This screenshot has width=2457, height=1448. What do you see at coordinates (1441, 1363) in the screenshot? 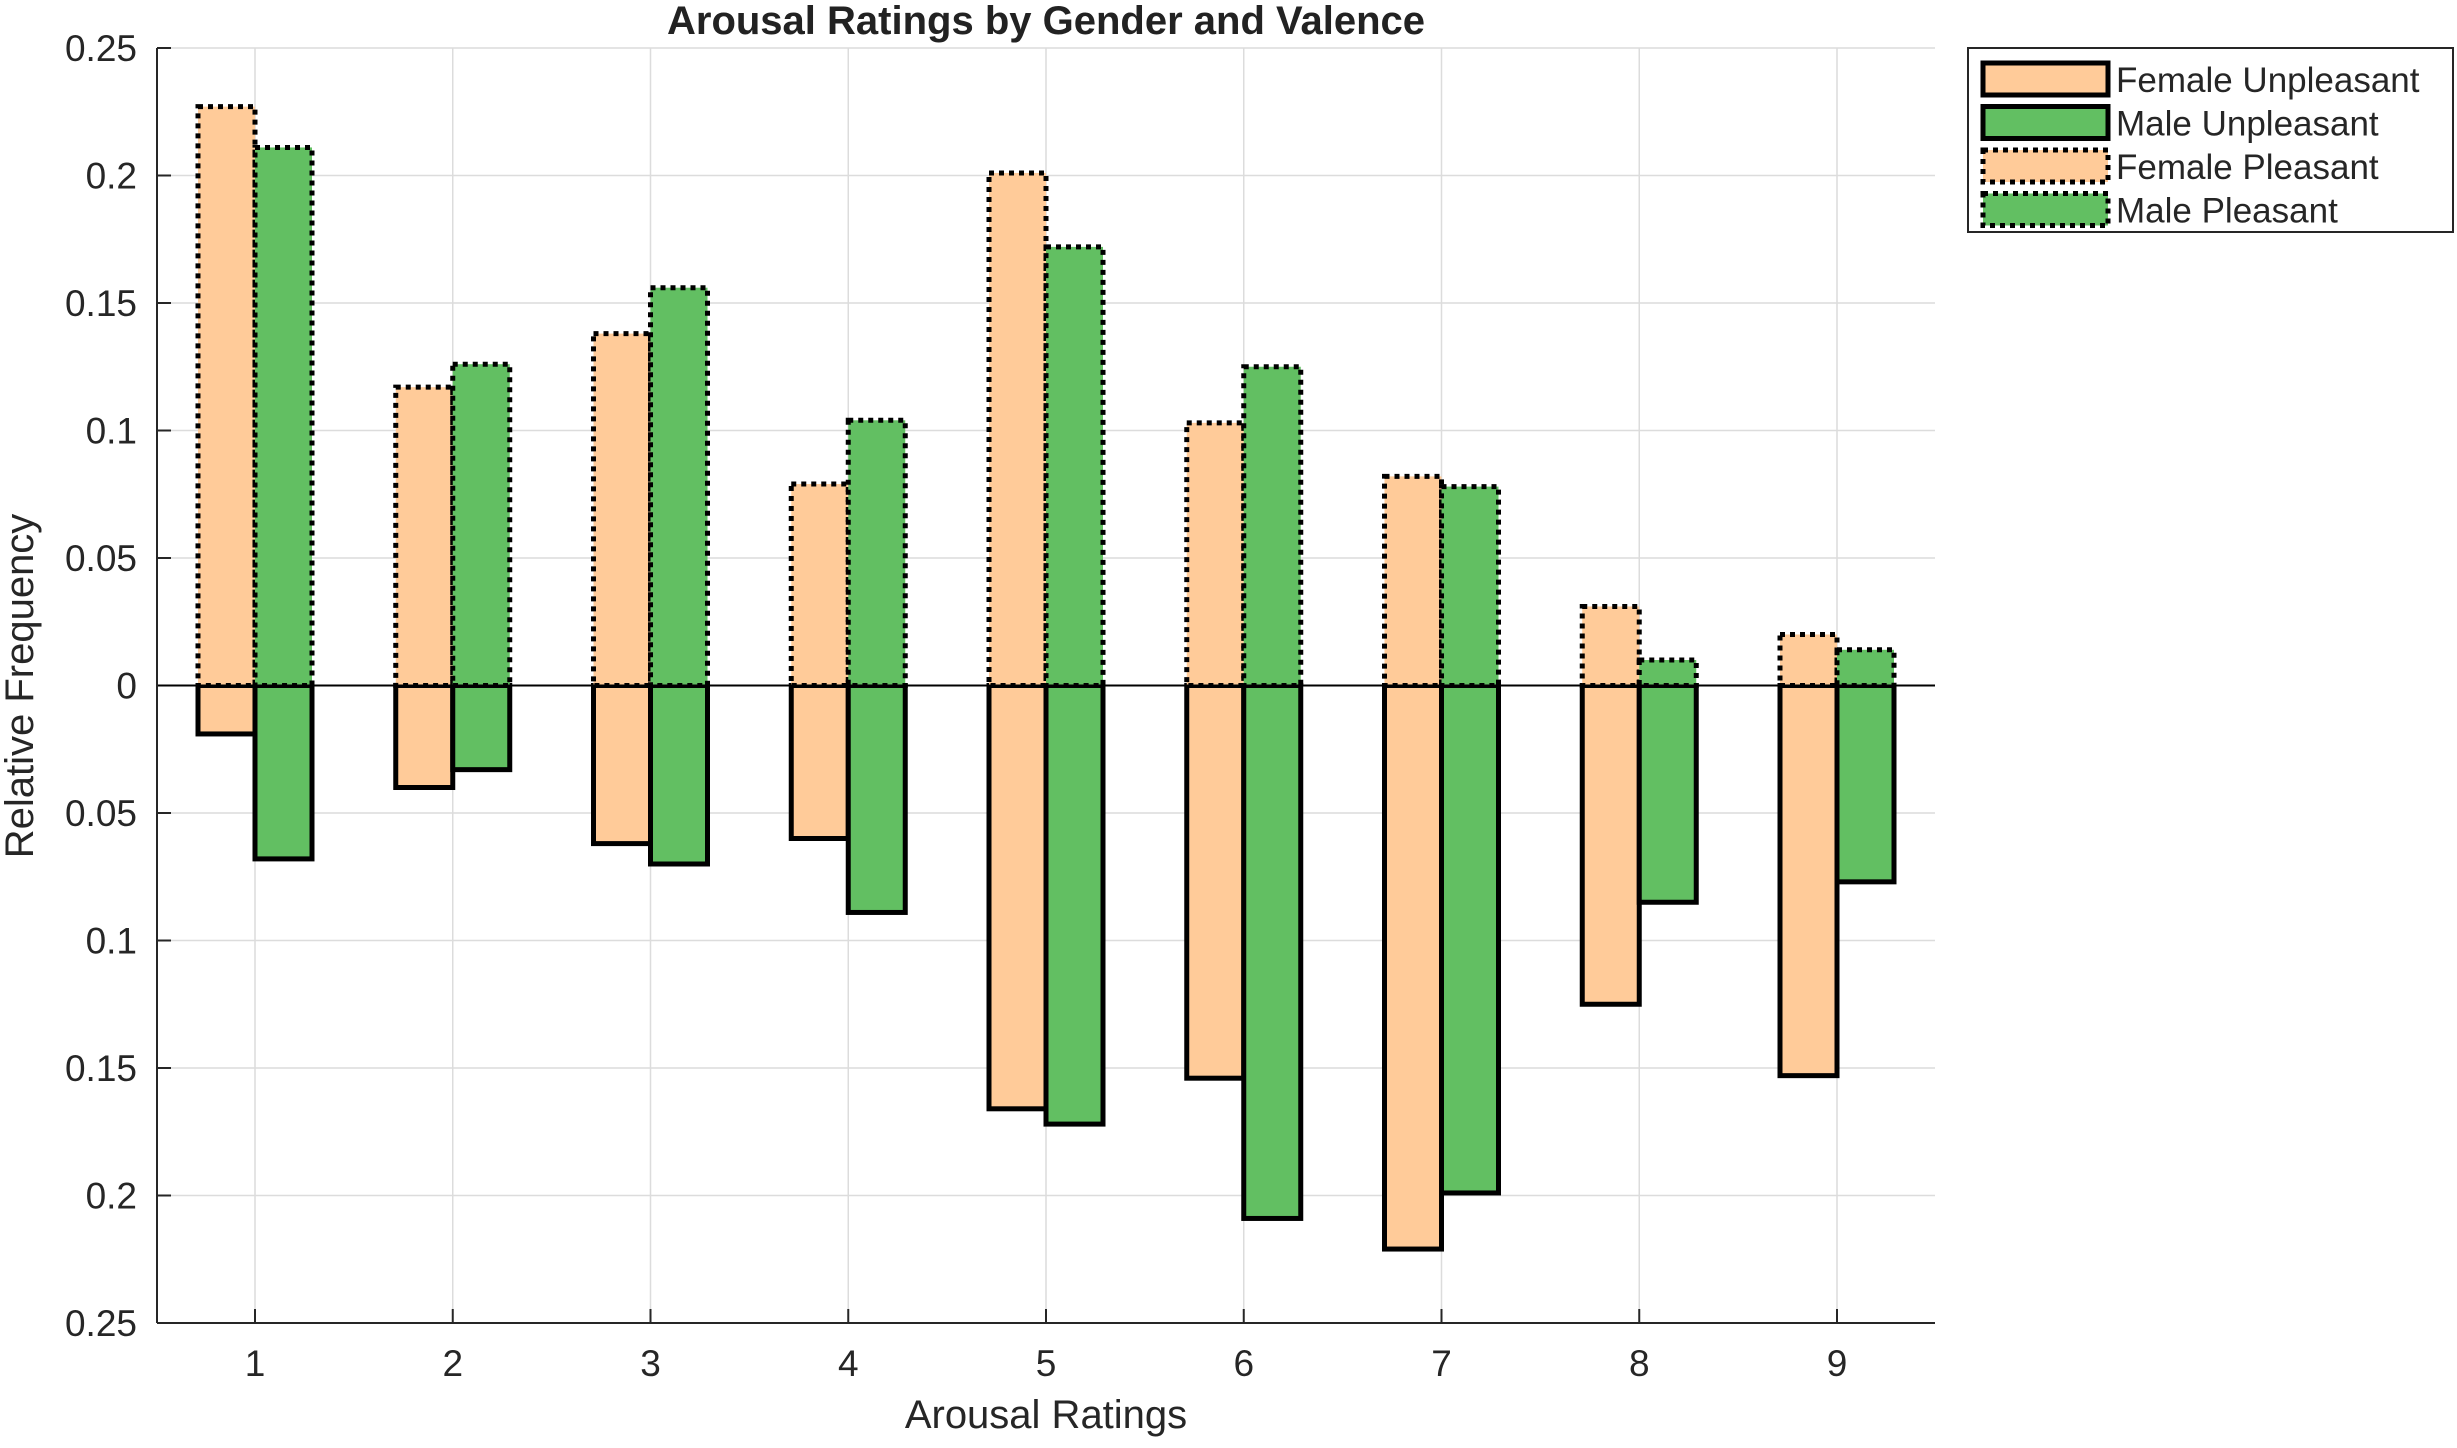
I see `x-tick-label: 7` at bounding box center [1441, 1363].